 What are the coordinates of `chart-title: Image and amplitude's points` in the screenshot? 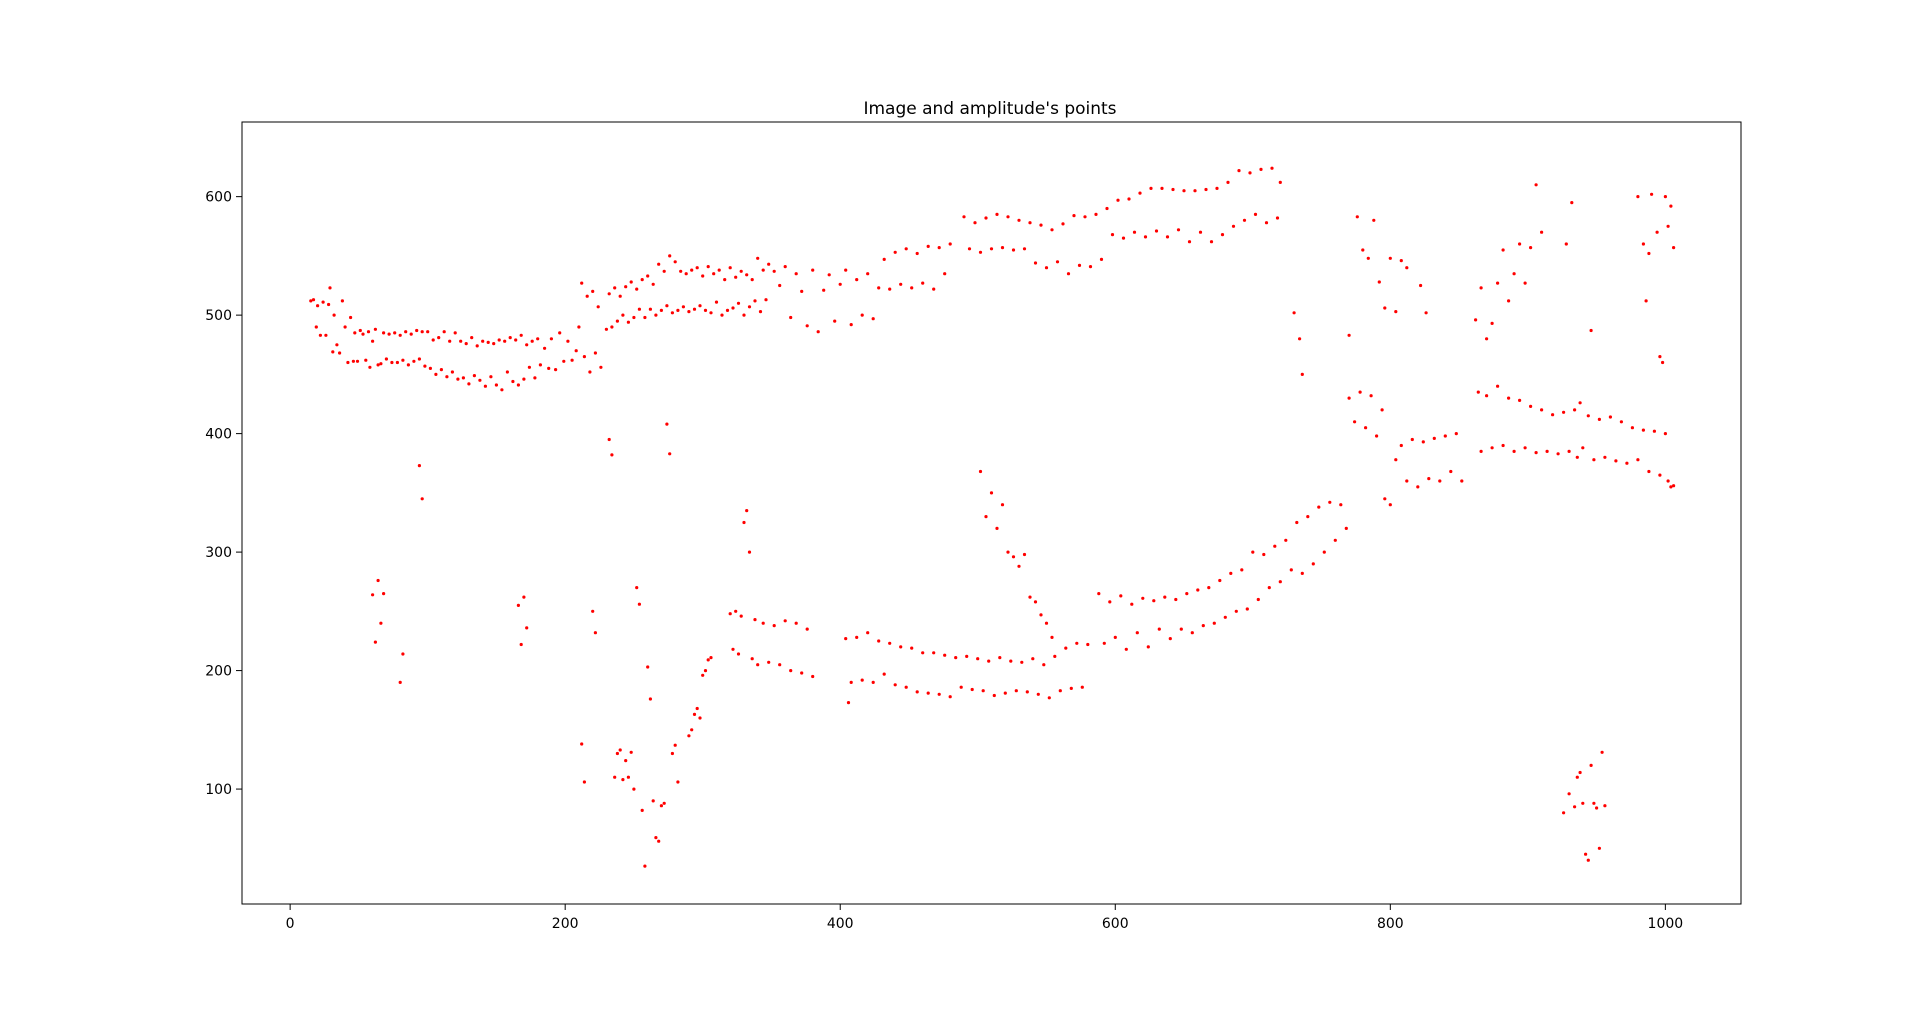 It's located at (989, 109).